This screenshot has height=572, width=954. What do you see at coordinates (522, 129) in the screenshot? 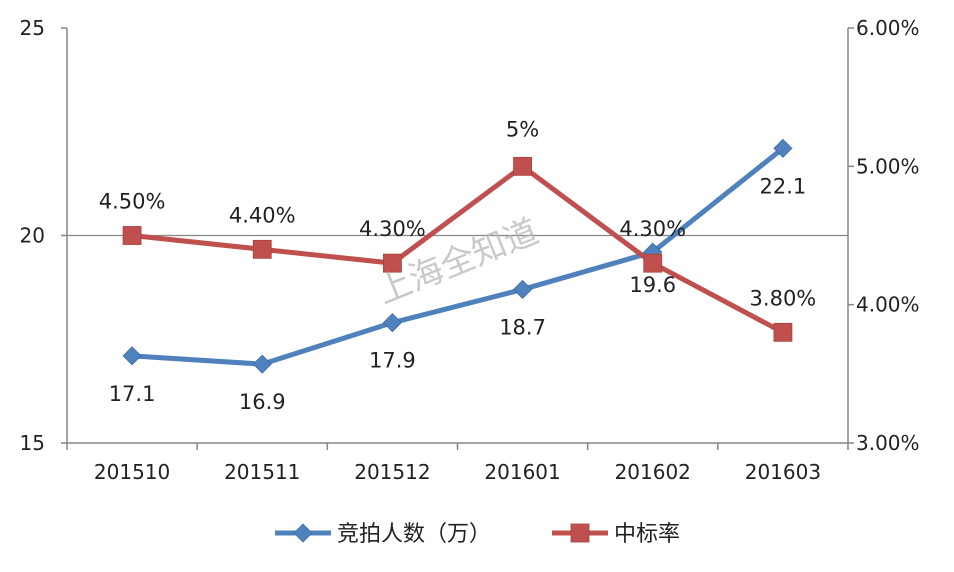
I see `win-rate-data-label: 5%` at bounding box center [522, 129].